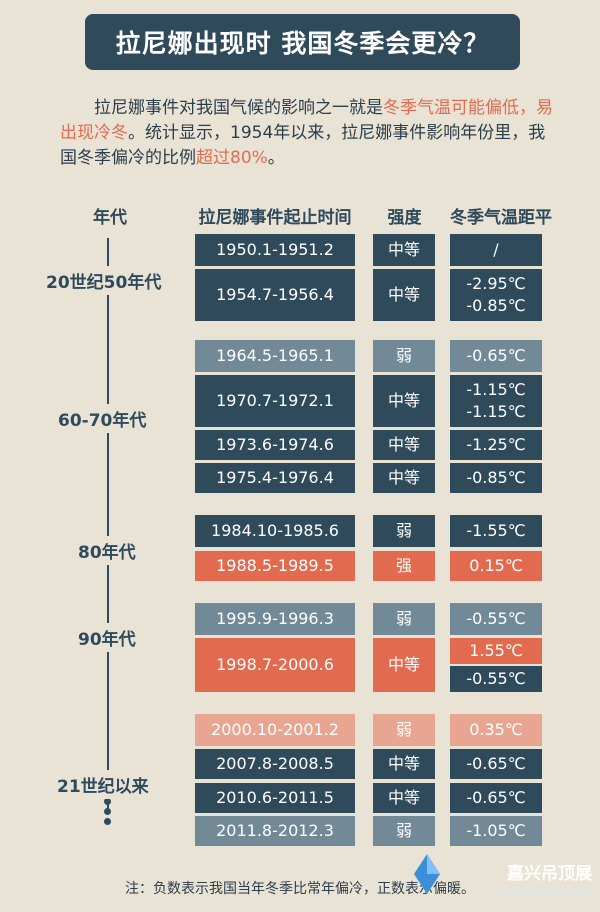 The width and height of the screenshot is (600, 912). I want to click on period-cell: 2010.6-2011.5, so click(275, 798).